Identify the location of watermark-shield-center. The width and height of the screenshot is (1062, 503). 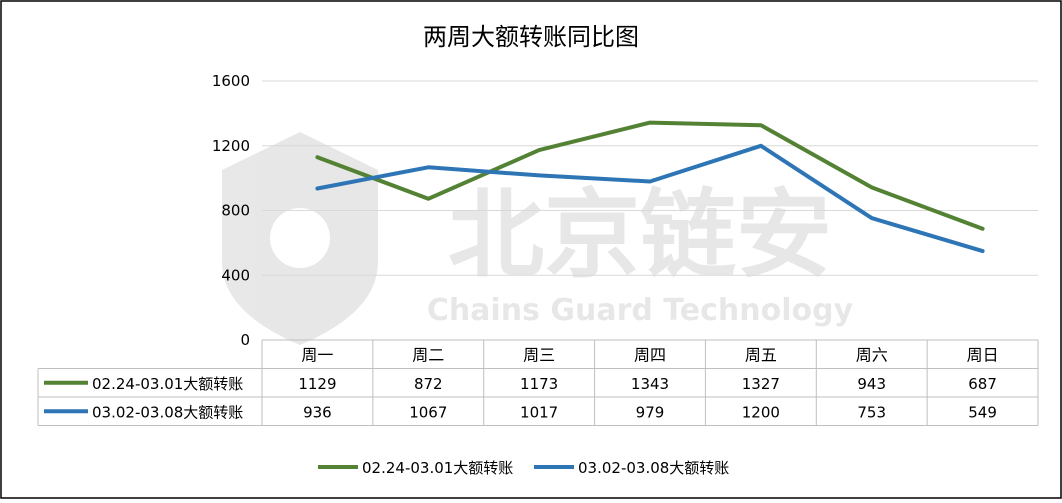
(300, 238).